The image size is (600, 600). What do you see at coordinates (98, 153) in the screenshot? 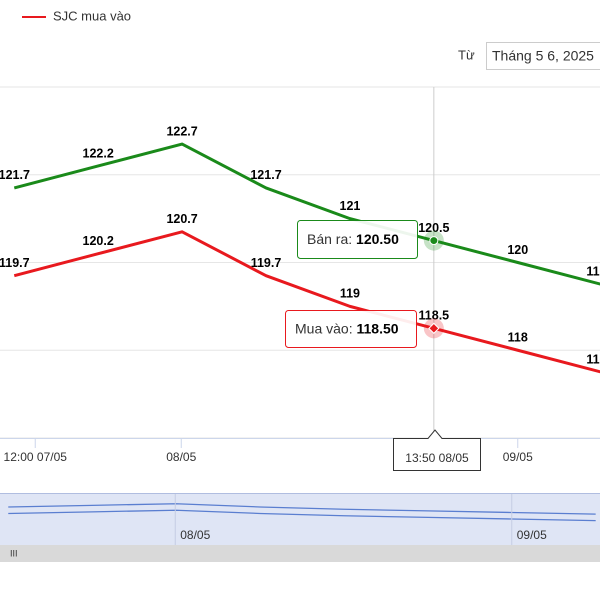
I see `data-label: 122.2` at bounding box center [98, 153].